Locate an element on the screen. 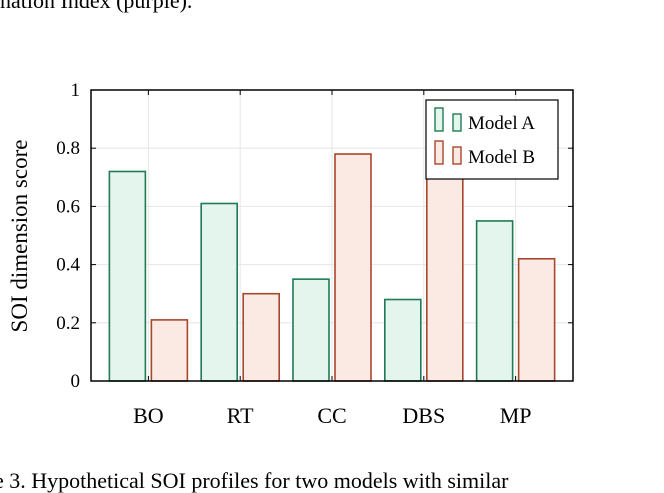  x-tick-label: CC is located at coordinates (331, 415).